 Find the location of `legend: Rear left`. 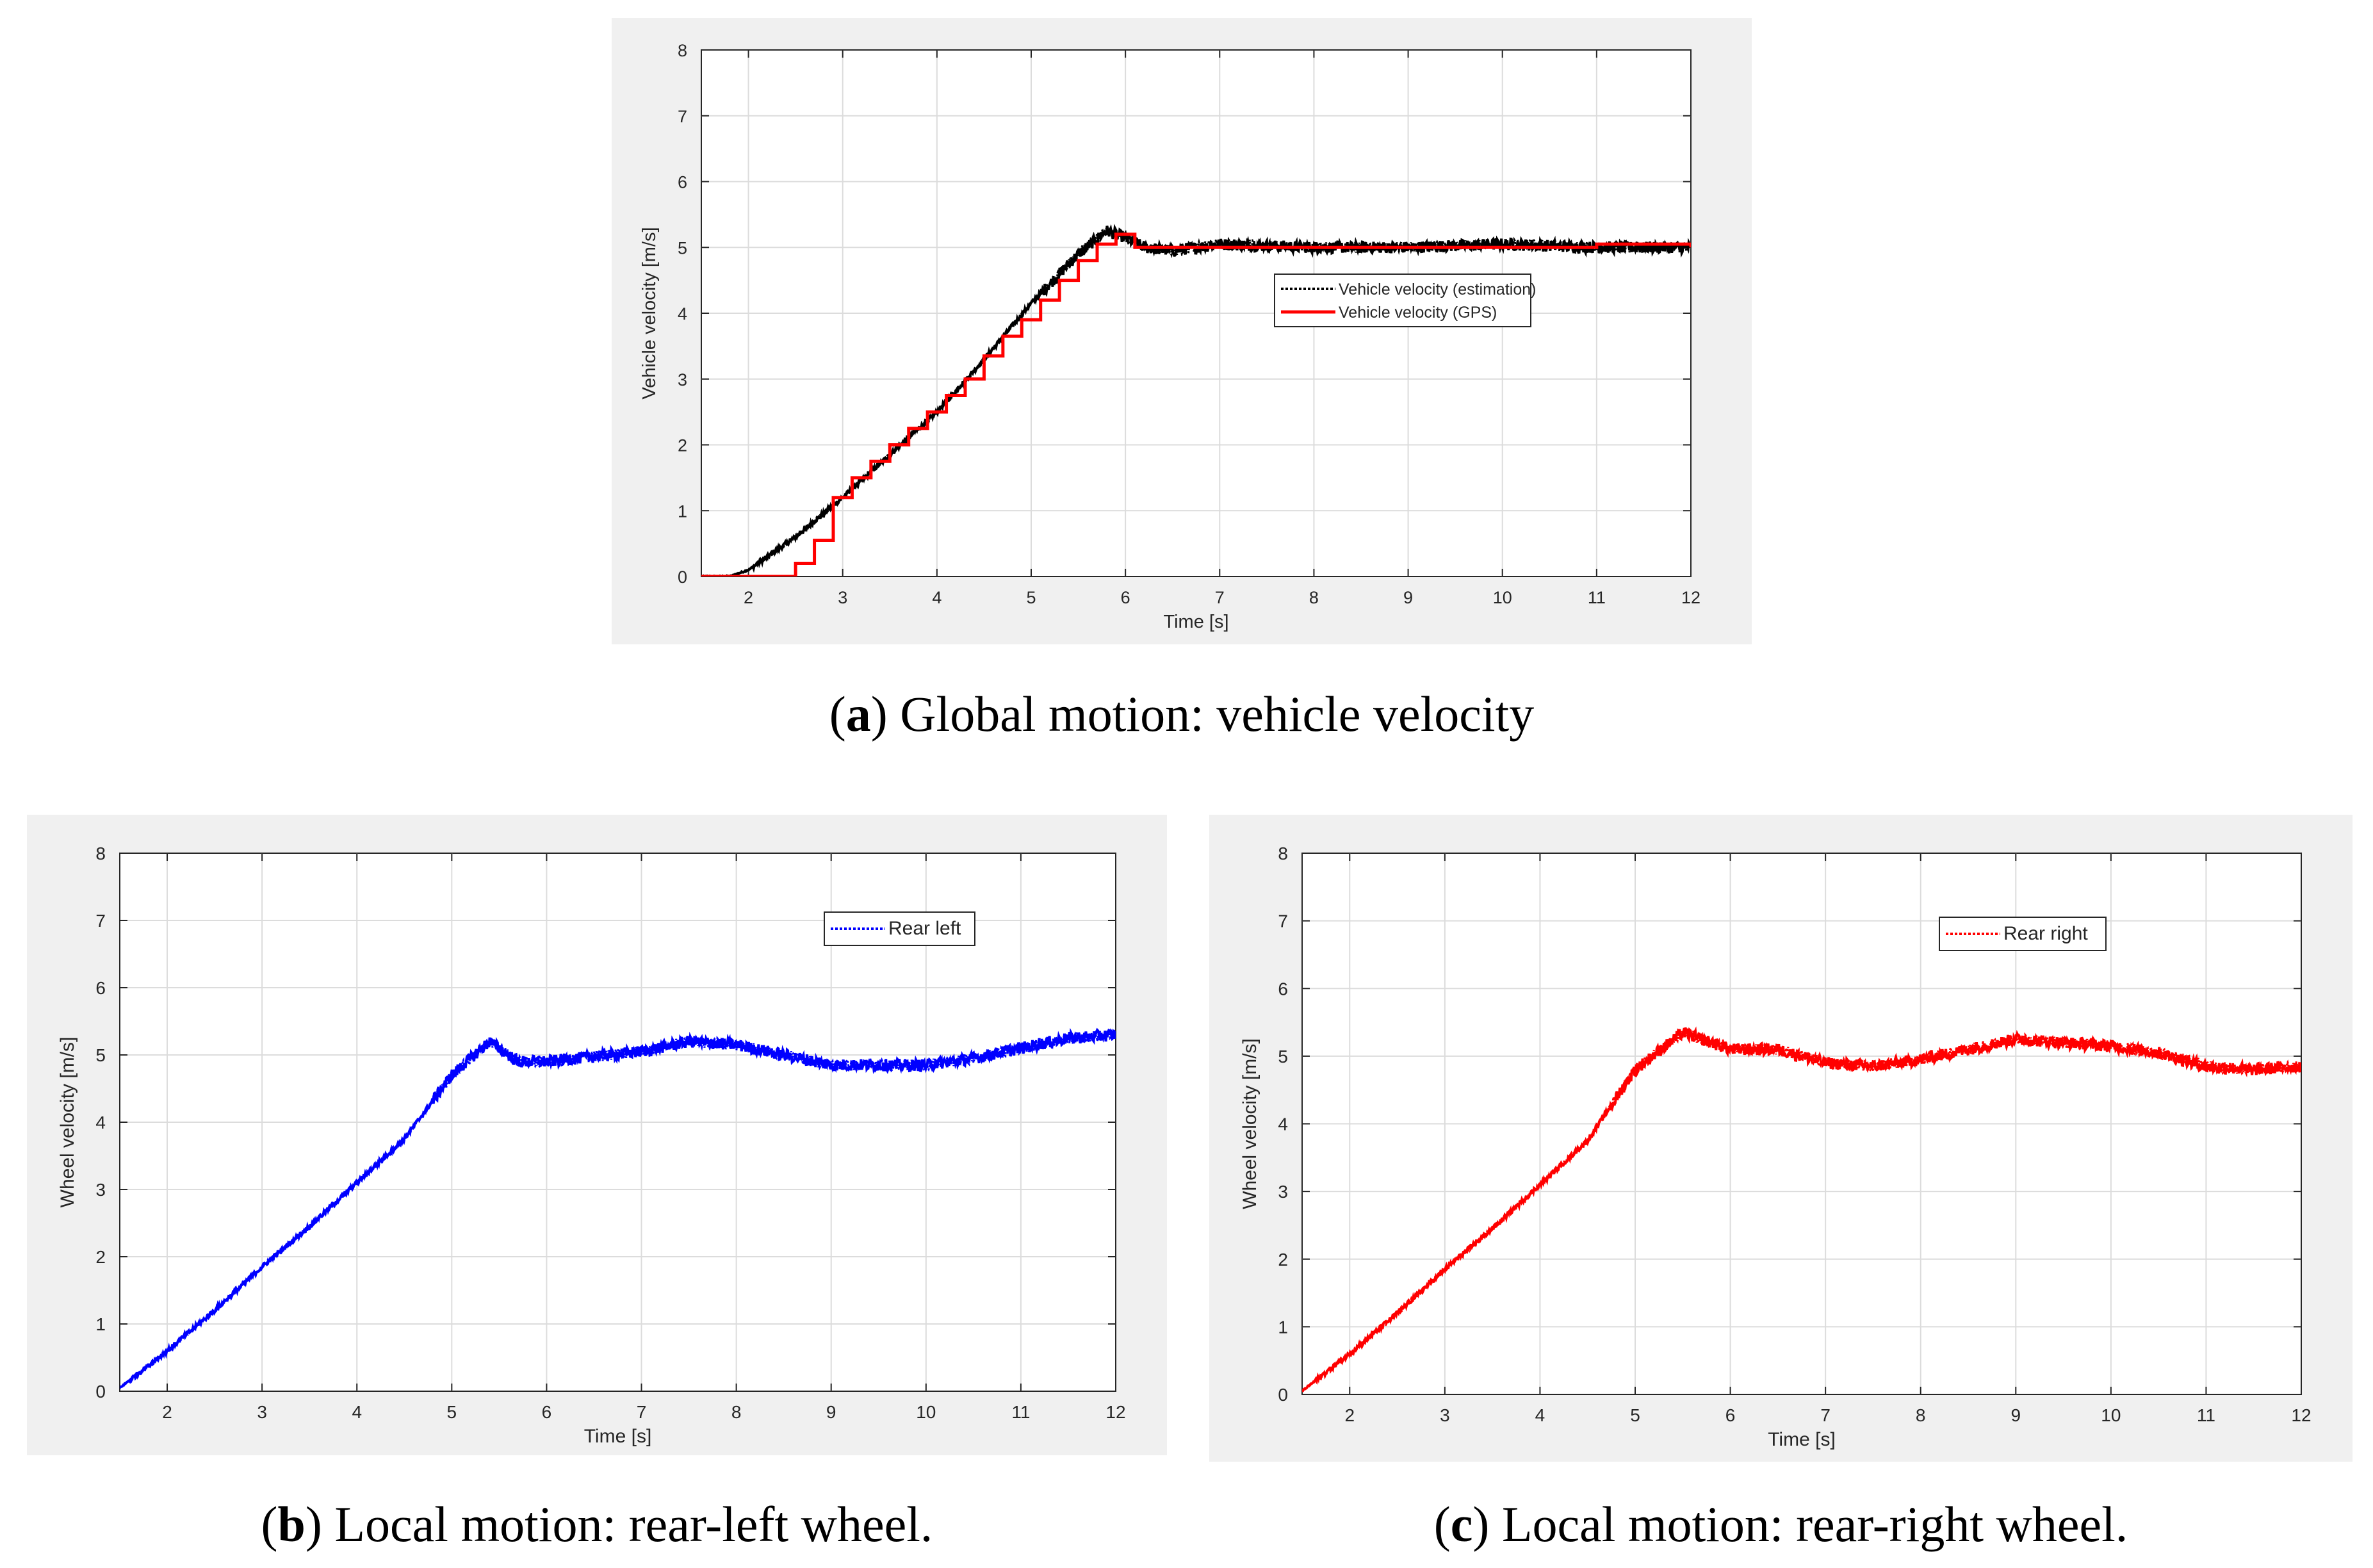

legend: Rear left is located at coordinates (899, 928).